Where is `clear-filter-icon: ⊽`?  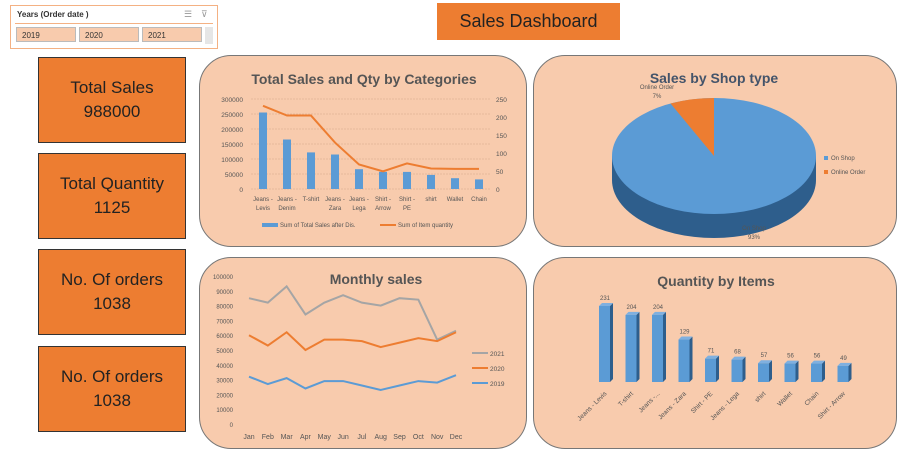
clear-filter-icon: ⊽ is located at coordinates (204, 14).